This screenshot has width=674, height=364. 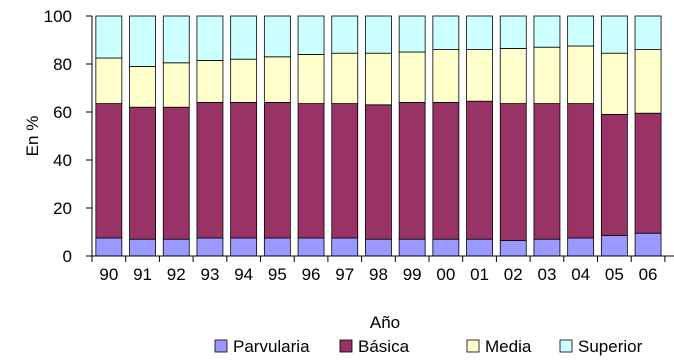 What do you see at coordinates (580, 274) in the screenshot?
I see `x-tick-label: 04` at bounding box center [580, 274].